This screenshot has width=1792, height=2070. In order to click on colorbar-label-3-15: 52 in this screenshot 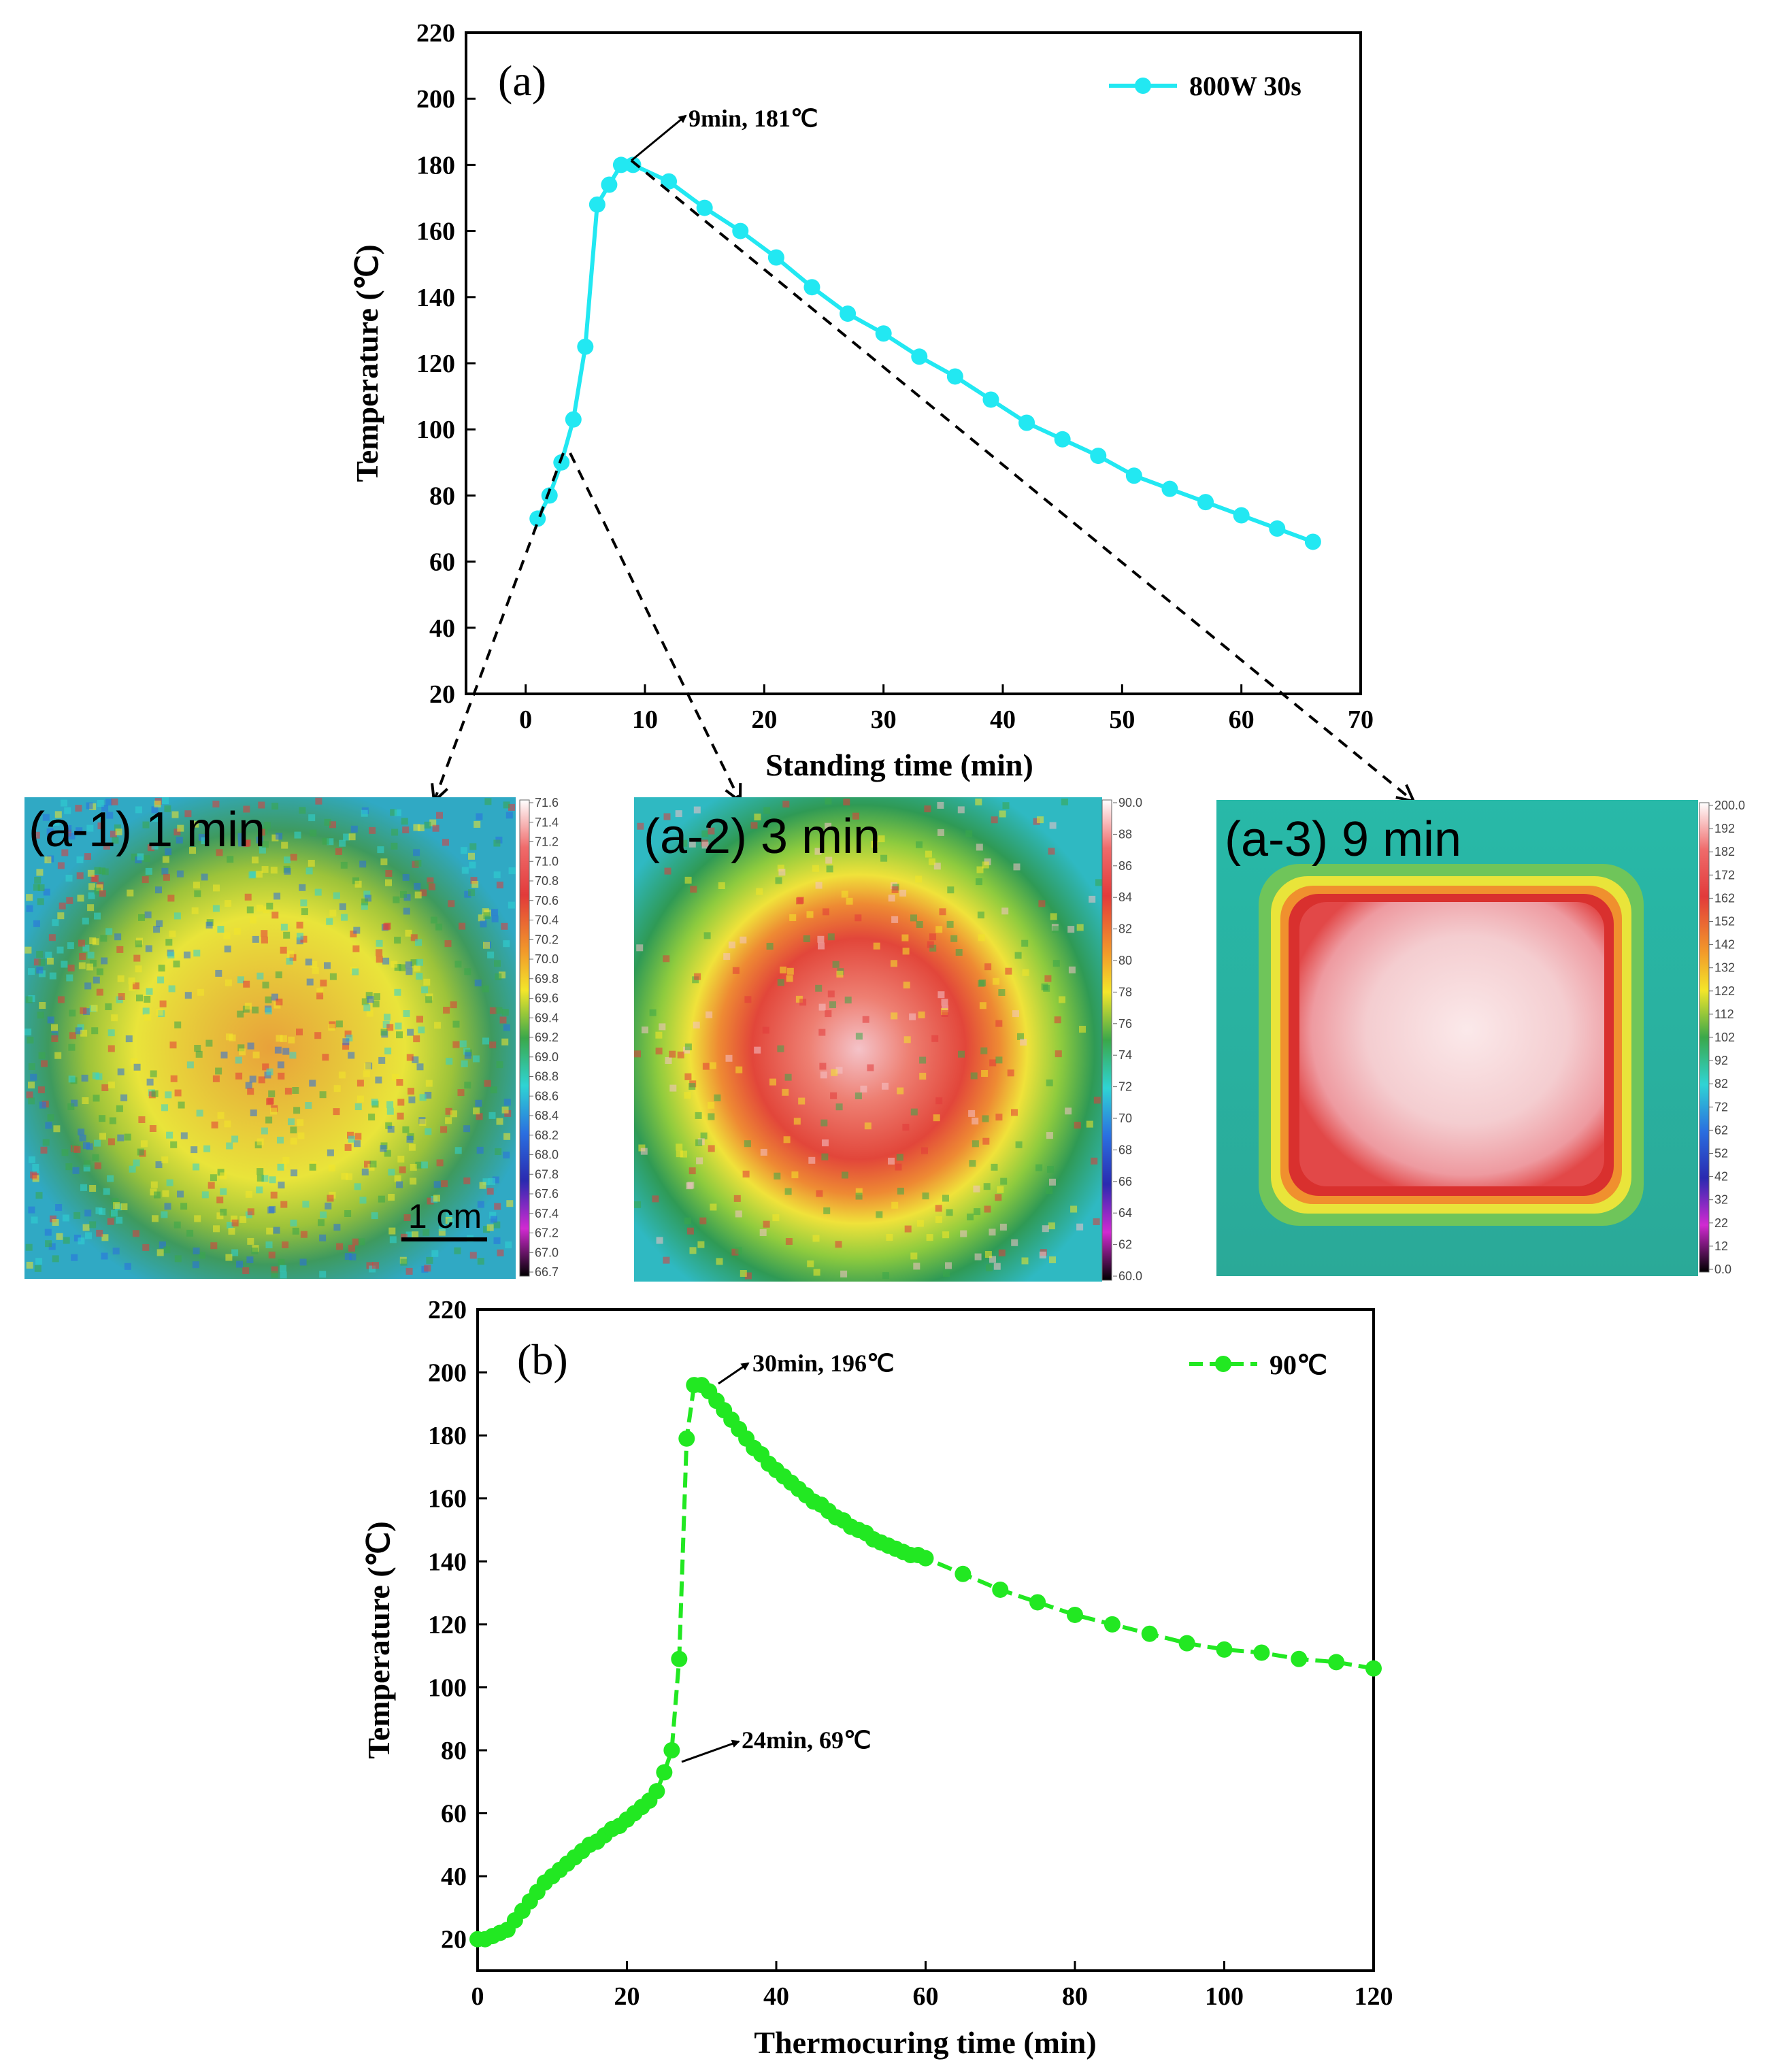, I will do `click(1721, 1154)`.